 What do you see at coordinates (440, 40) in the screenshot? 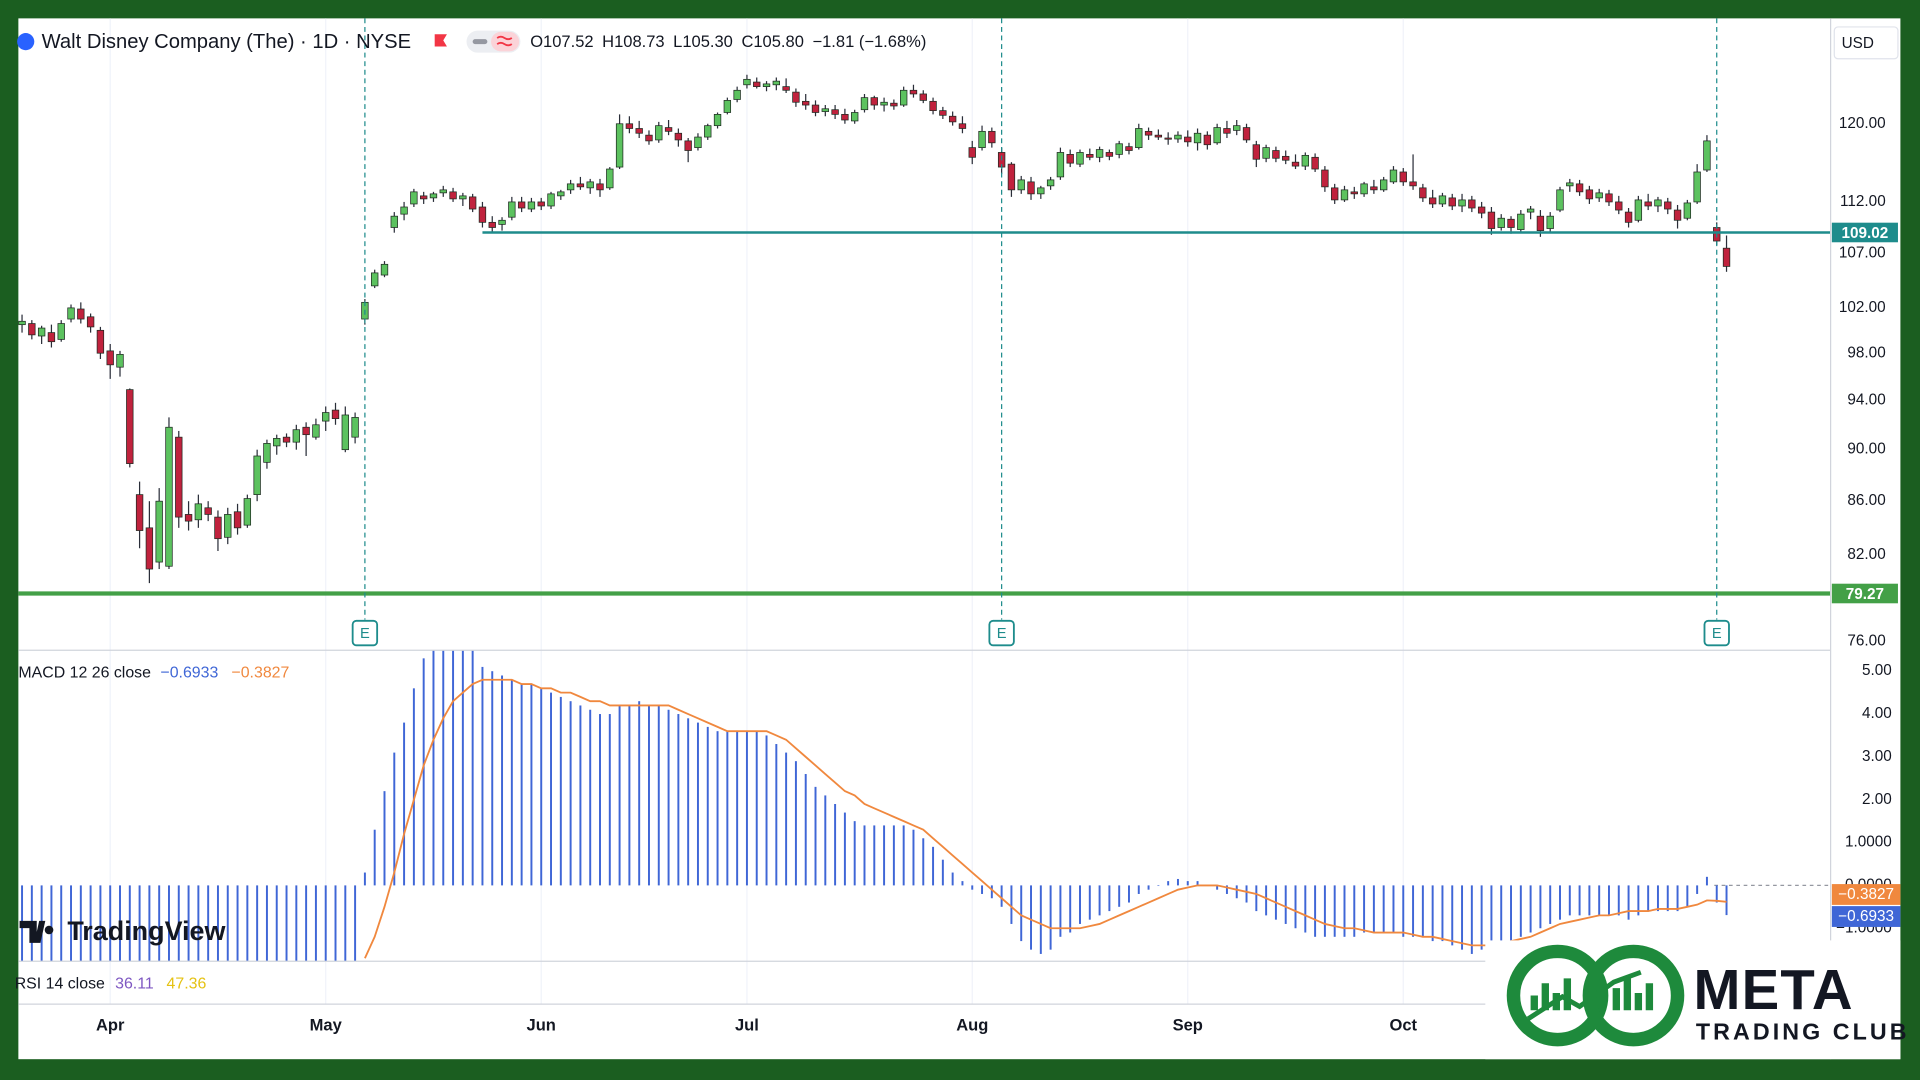
I see `flag-icon` at bounding box center [440, 40].